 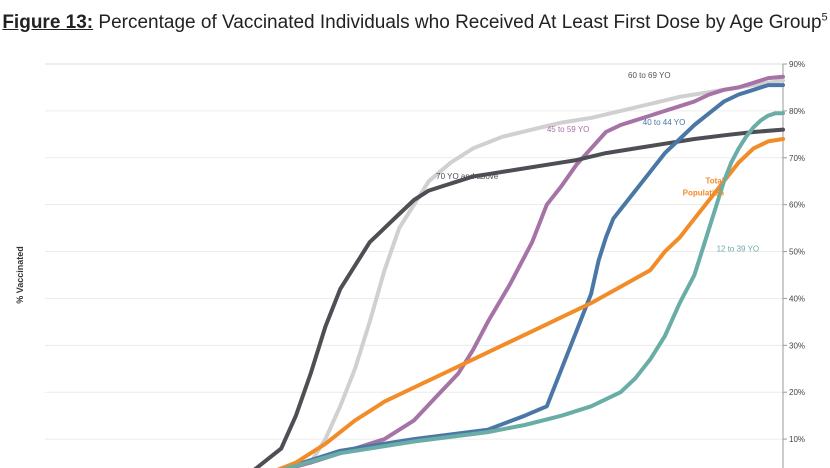 What do you see at coordinates (714, 181) in the screenshot?
I see `series-annotation: Total` at bounding box center [714, 181].